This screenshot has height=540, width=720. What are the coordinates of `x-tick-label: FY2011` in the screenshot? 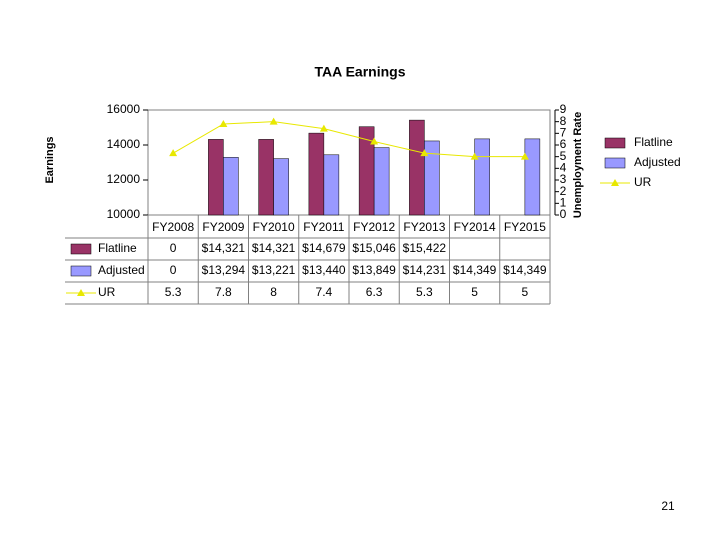 It's located at (323, 227).